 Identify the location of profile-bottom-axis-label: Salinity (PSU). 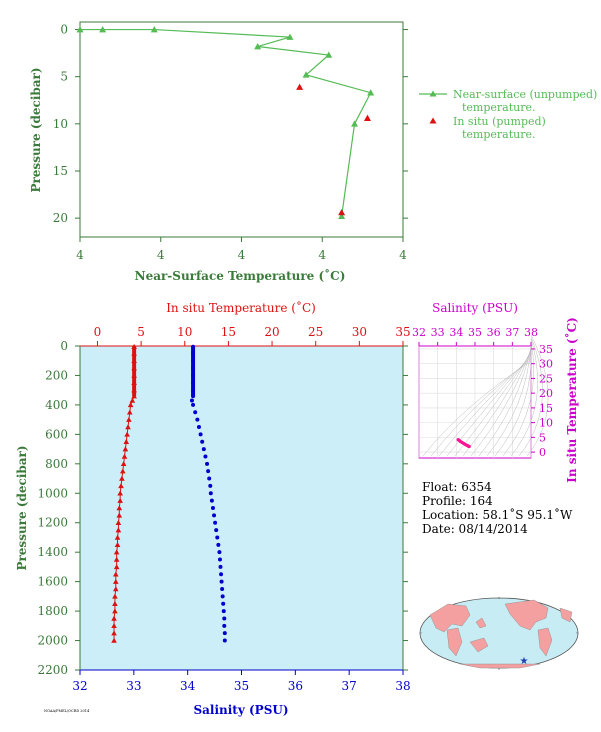
(240, 710).